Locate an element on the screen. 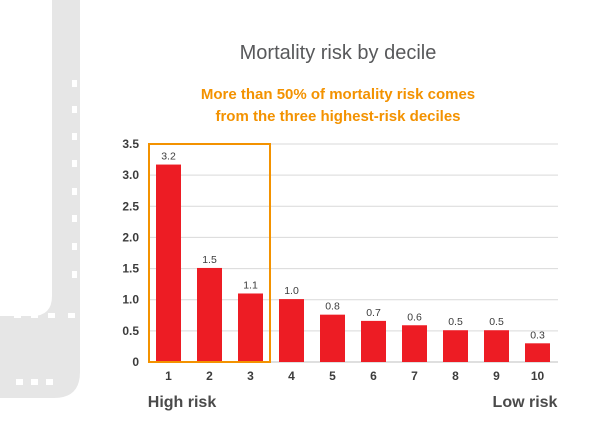  y-tick-label: 2.0 is located at coordinates (130, 237).